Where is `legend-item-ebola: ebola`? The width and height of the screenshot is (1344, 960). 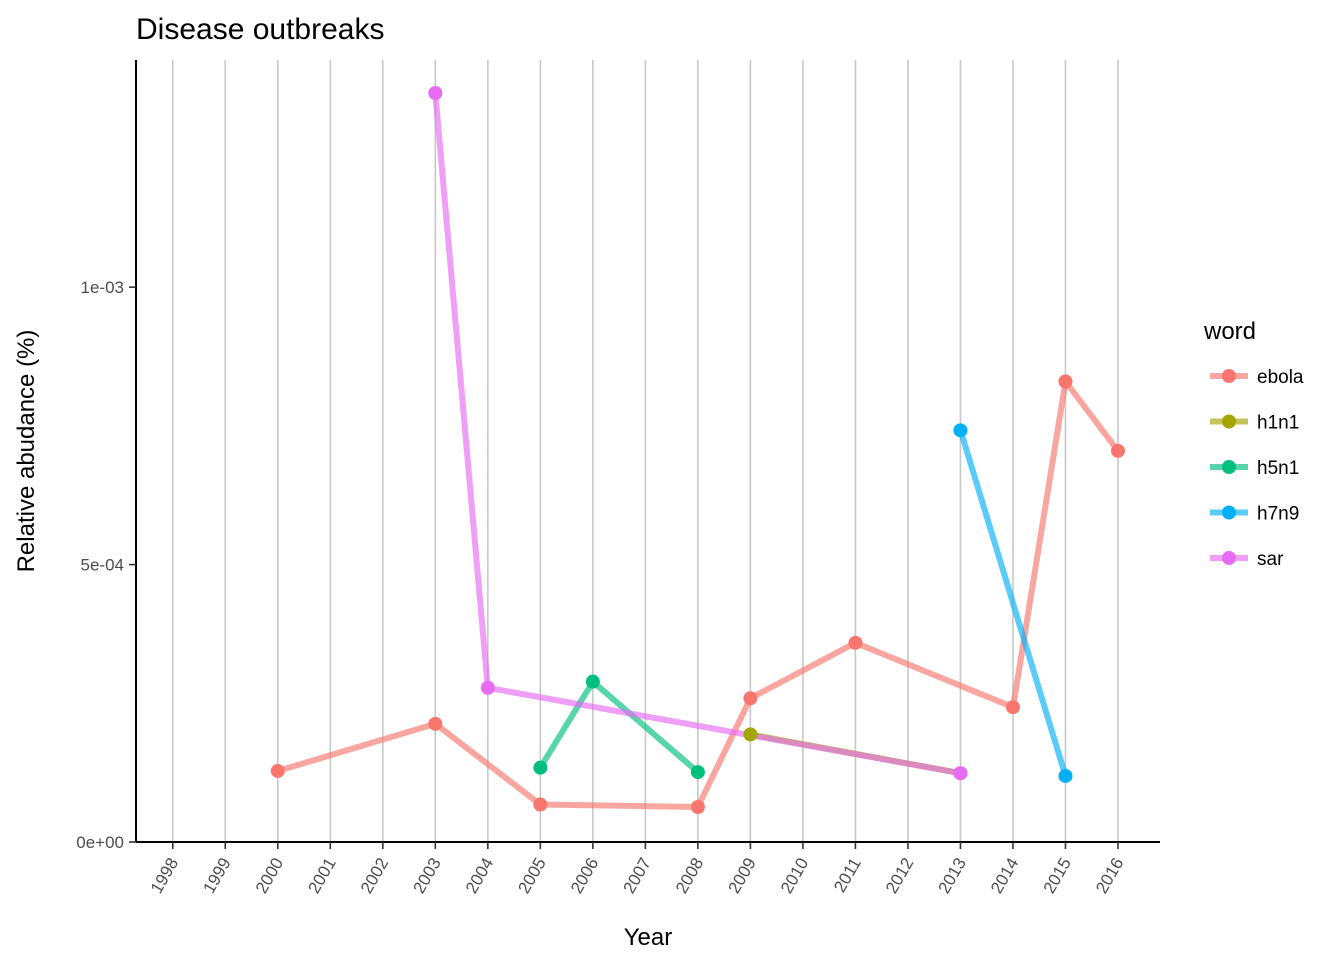 legend-item-ebola: ebola is located at coordinates (1257, 377).